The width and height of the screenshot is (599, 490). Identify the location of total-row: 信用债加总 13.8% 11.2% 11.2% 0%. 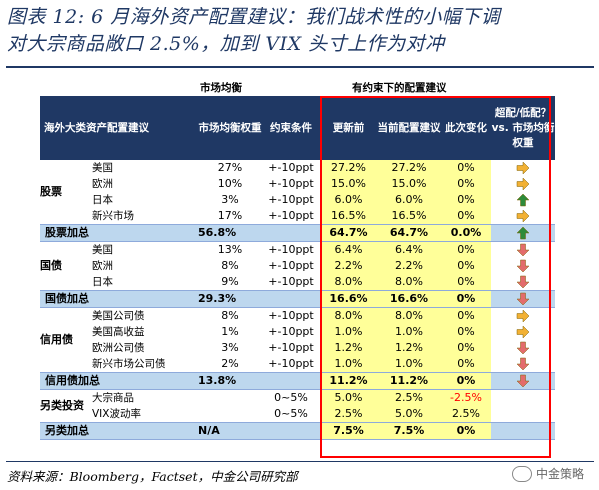
(297, 381).